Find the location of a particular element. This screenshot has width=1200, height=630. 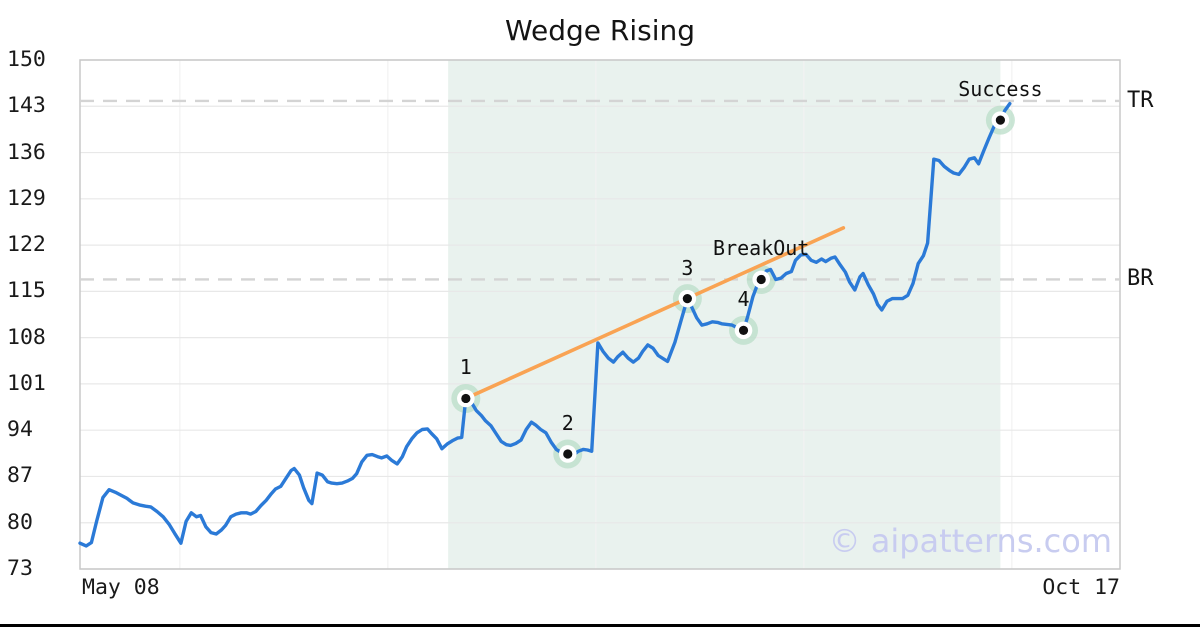

y-tick-label: 122 is located at coordinates (26, 245).